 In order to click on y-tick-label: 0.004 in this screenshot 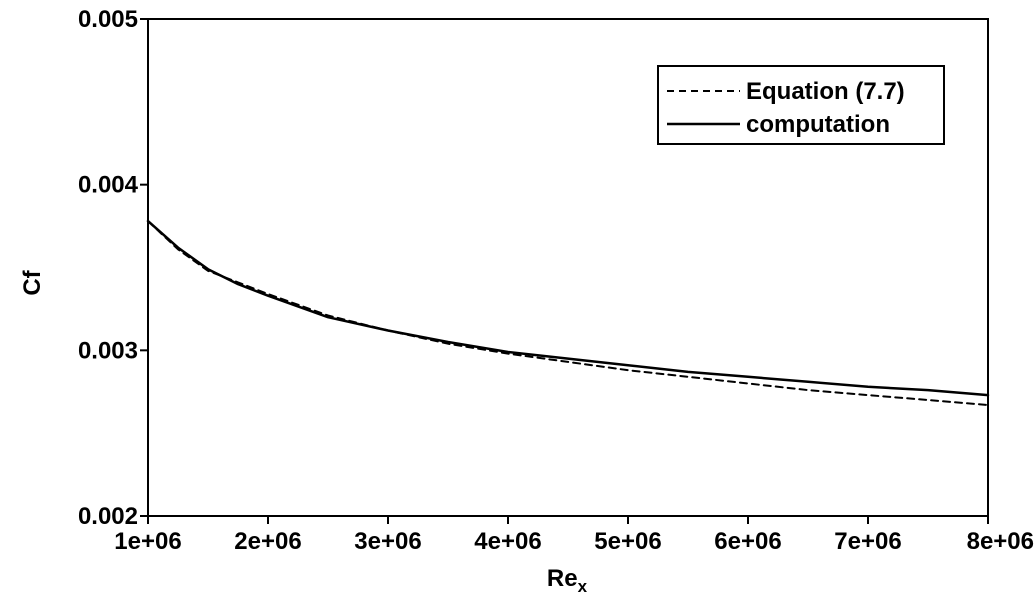, I will do `click(108, 185)`.